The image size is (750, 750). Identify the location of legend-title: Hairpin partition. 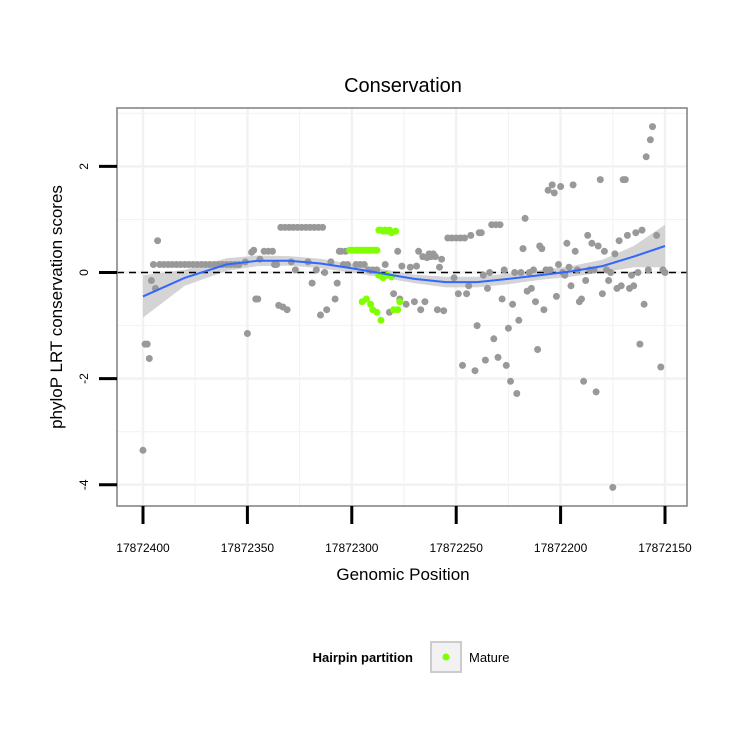
(363, 657).